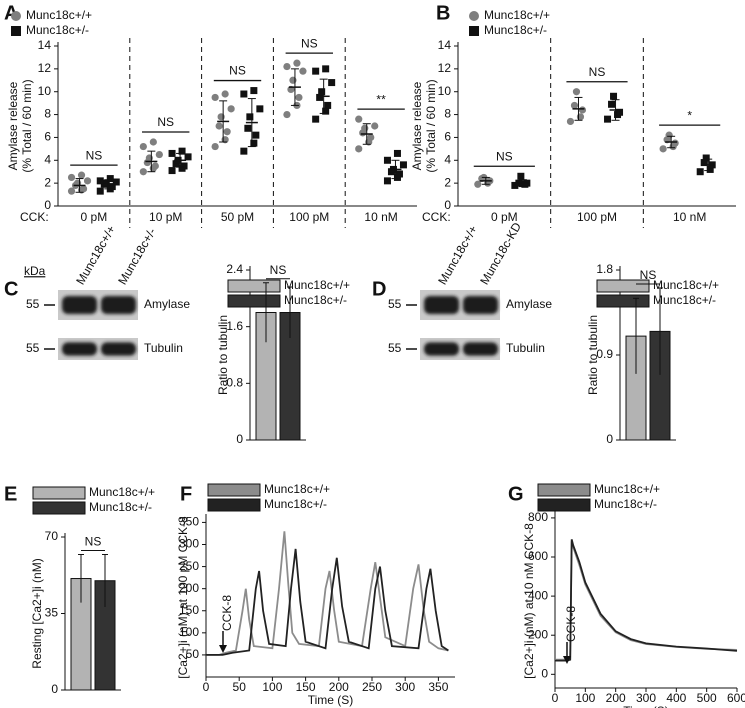 Image resolution: width=745 pixels, height=708 pixels. What do you see at coordinates (272, 687) in the screenshot?
I see `x-tick-label: 100` at bounding box center [272, 687].